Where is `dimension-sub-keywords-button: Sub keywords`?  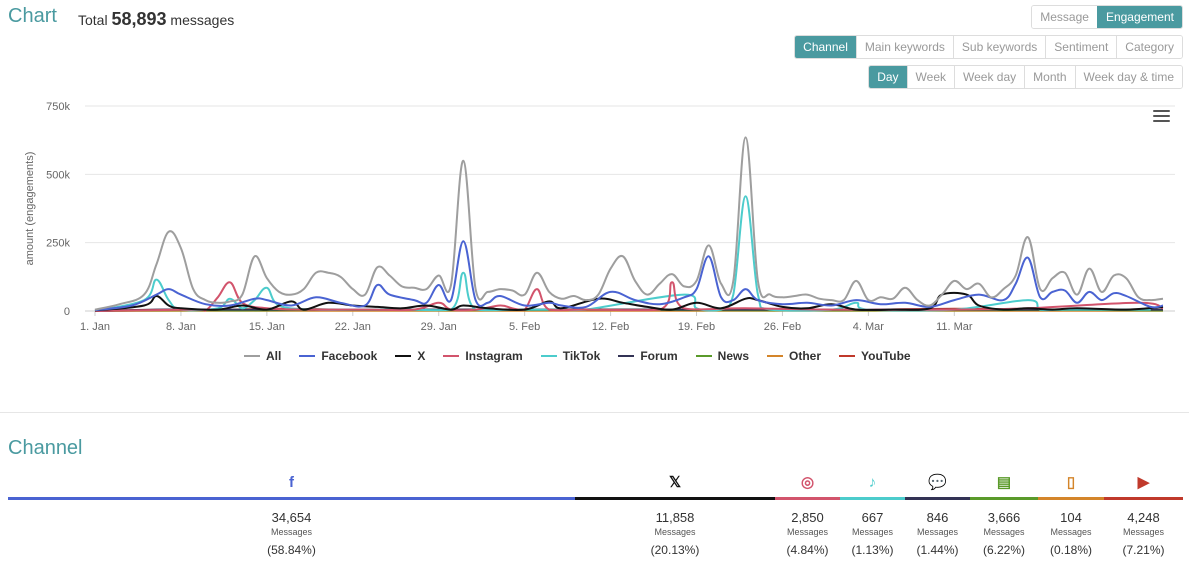
dimension-sub-keywords-button: Sub keywords is located at coordinates (999, 47).